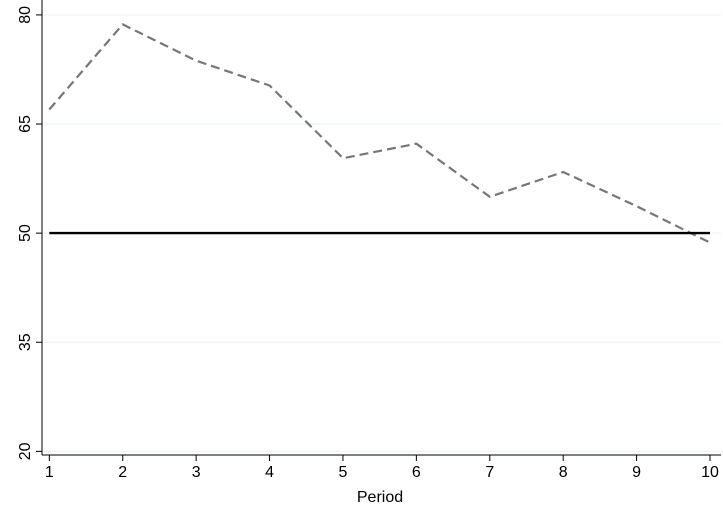 This screenshot has width=723, height=516. I want to click on x-tick-label: 9, so click(636, 472).